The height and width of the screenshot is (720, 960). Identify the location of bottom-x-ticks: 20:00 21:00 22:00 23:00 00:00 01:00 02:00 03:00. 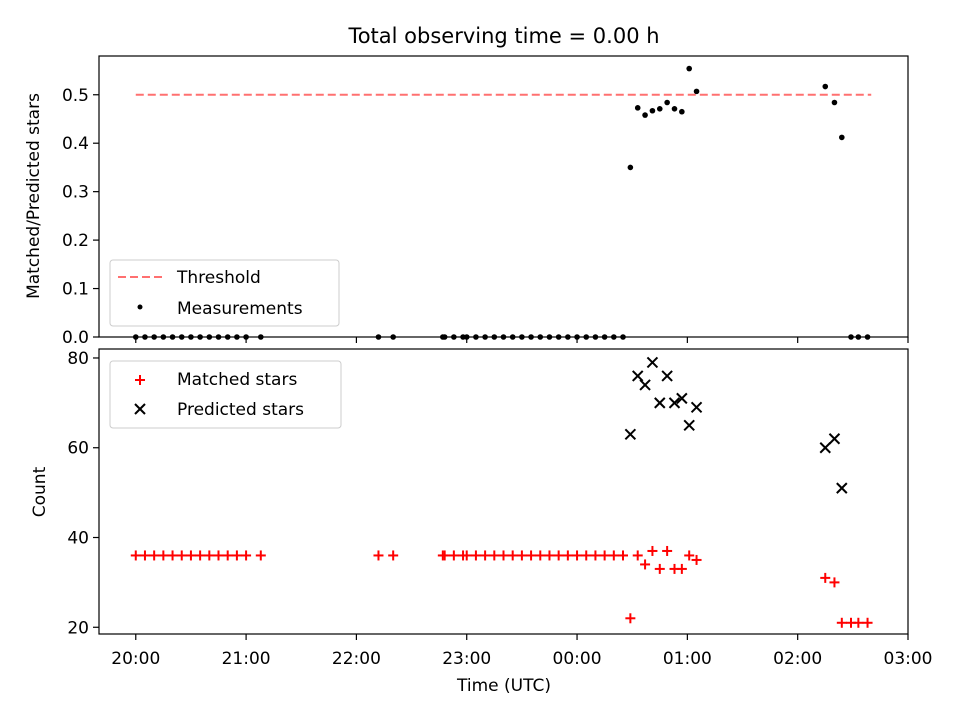
(522, 651).